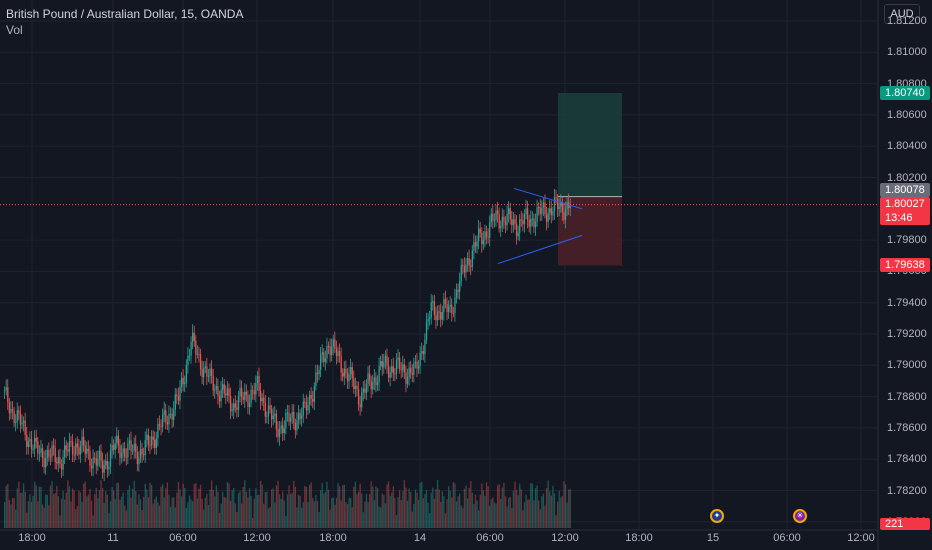 The width and height of the screenshot is (932, 550). Describe the element at coordinates (902, 14) in the screenshot. I see `currency-button: AUD` at that location.